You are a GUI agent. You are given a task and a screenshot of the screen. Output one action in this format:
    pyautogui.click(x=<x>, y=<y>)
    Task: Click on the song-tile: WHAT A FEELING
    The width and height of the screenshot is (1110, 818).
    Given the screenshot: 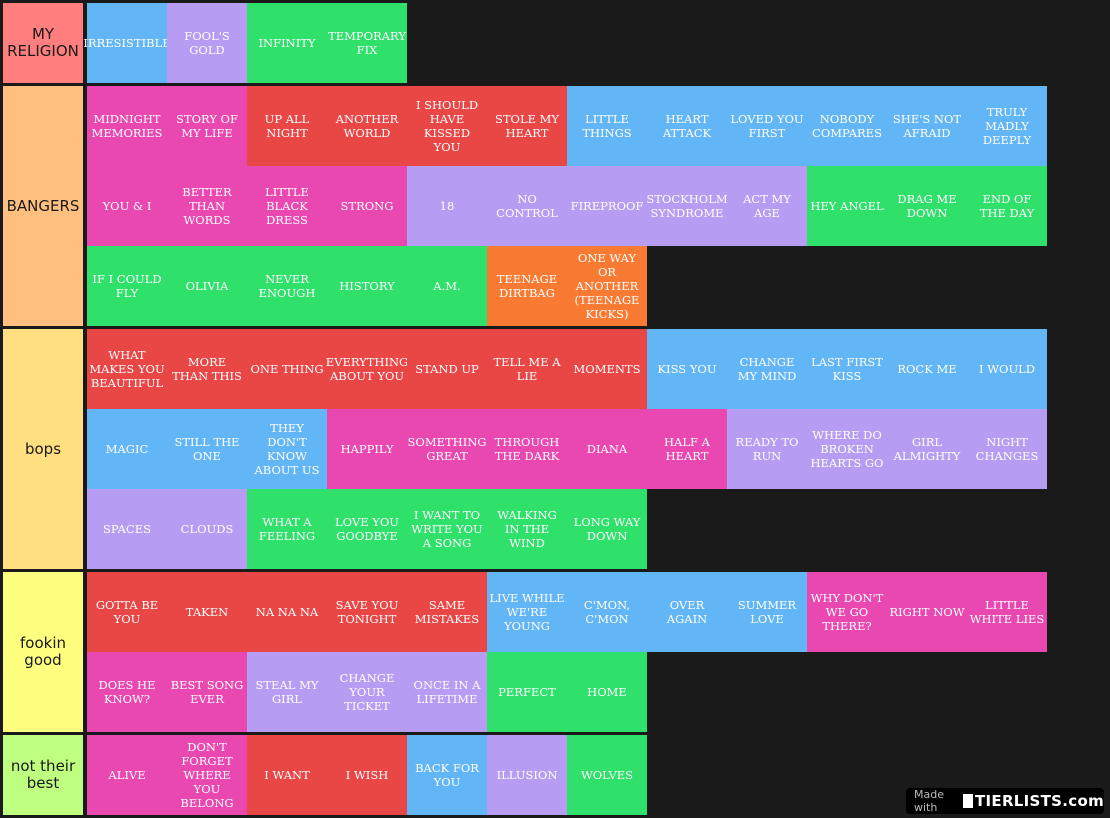 What is the action you would take?
    pyautogui.click(x=287, y=529)
    